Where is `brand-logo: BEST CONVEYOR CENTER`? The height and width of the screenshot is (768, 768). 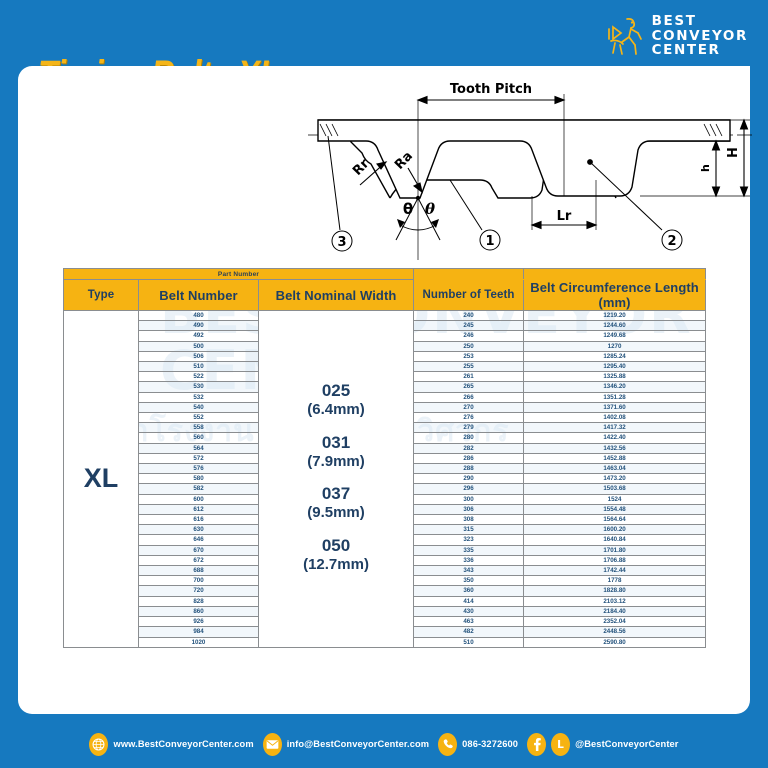
brand-logo: BEST CONVEYOR CENTER is located at coordinates (676, 36).